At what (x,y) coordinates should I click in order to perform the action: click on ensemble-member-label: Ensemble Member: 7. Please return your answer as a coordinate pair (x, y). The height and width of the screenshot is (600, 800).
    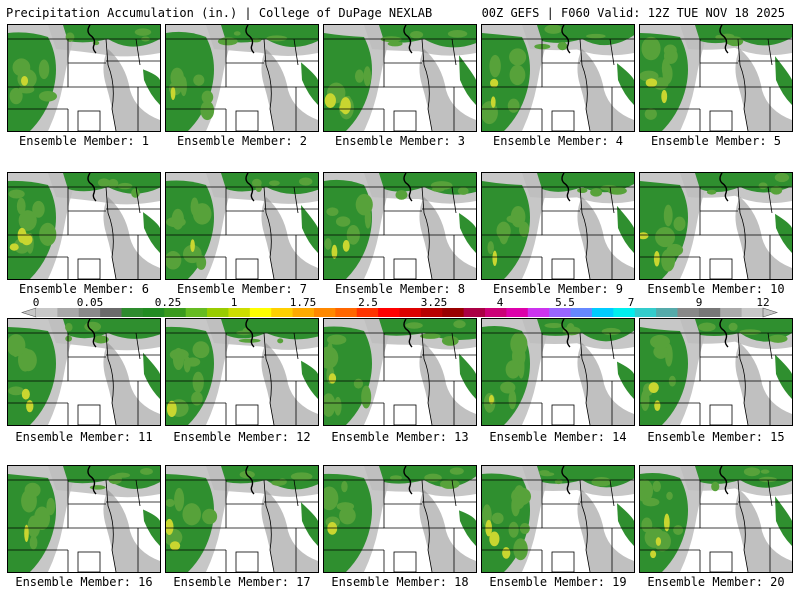
    Looking at the image, I should click on (242, 289).